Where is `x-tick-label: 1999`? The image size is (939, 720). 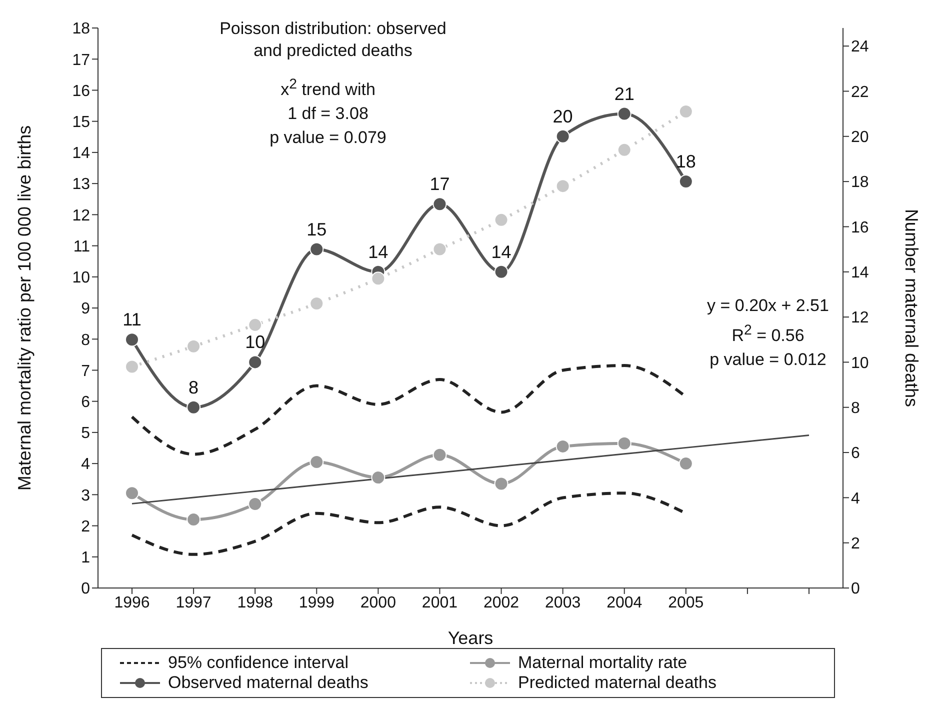
x-tick-label: 1999 is located at coordinates (316, 603).